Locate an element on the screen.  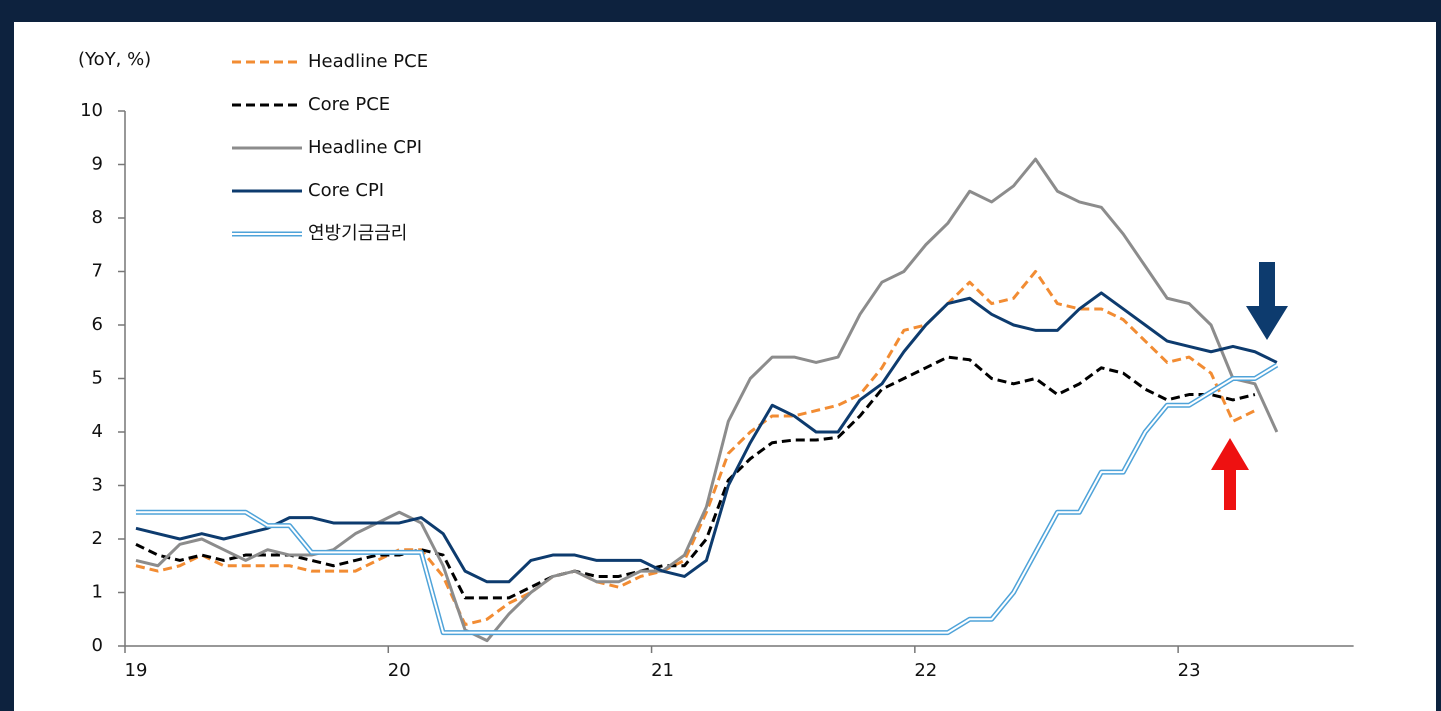
y-tick-label: 3 is located at coordinates (97, 485).